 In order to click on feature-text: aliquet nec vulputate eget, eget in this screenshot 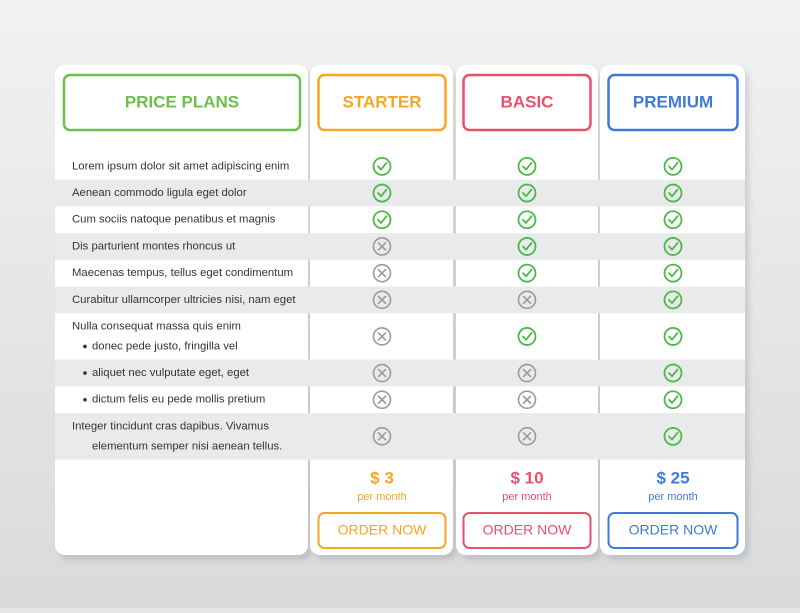, I will do `click(171, 373)`.